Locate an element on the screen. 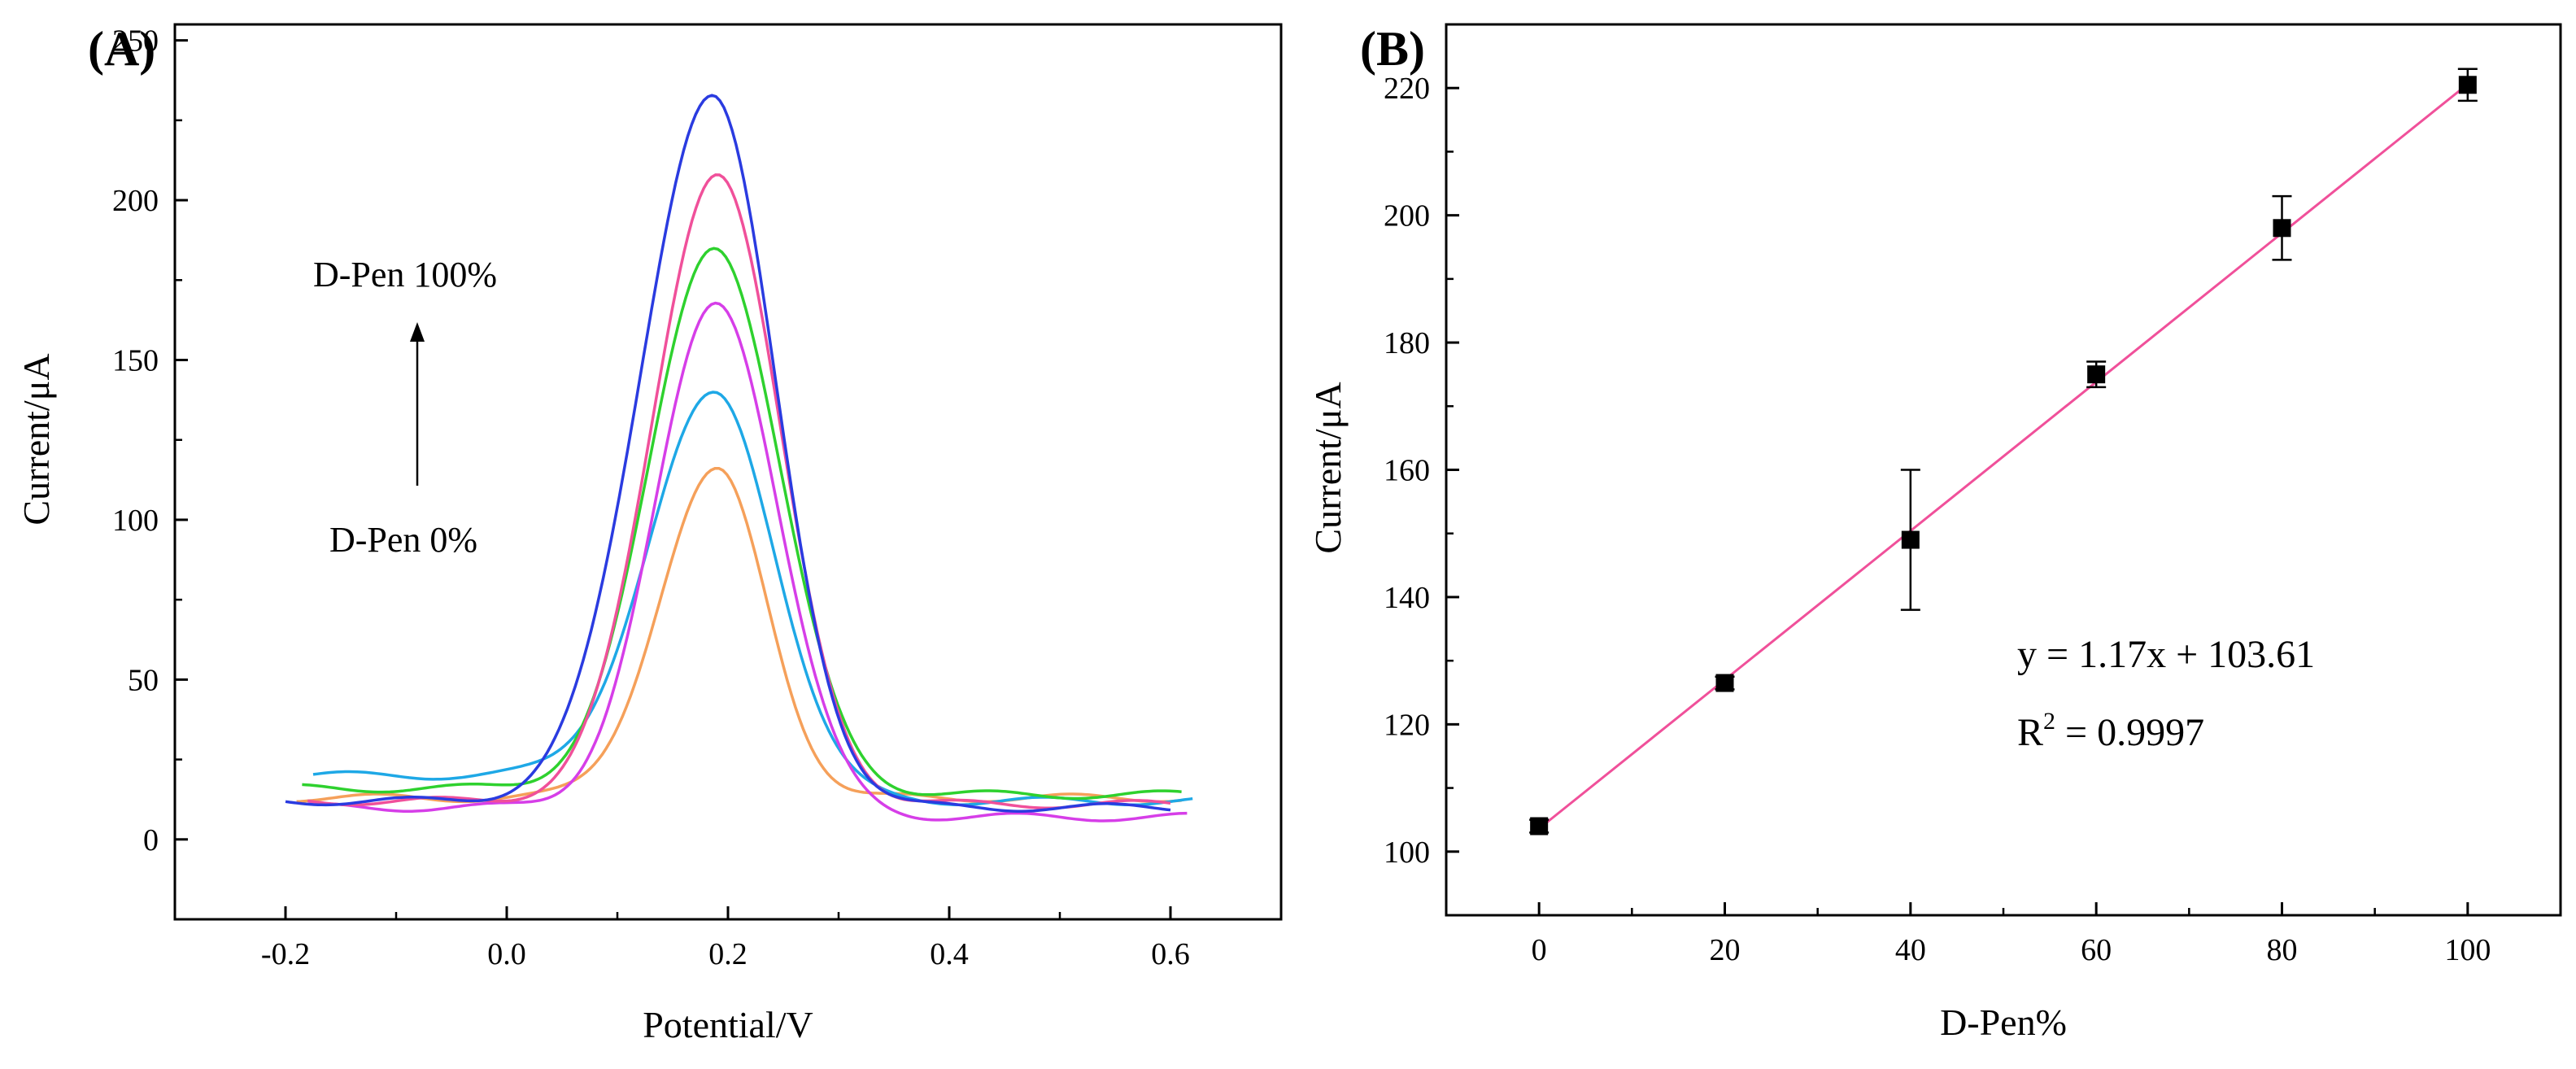 The height and width of the screenshot is (1069, 2576). panel-b-y-ticks: 100 120 140 160 180 200 220 is located at coordinates (1421, 471).